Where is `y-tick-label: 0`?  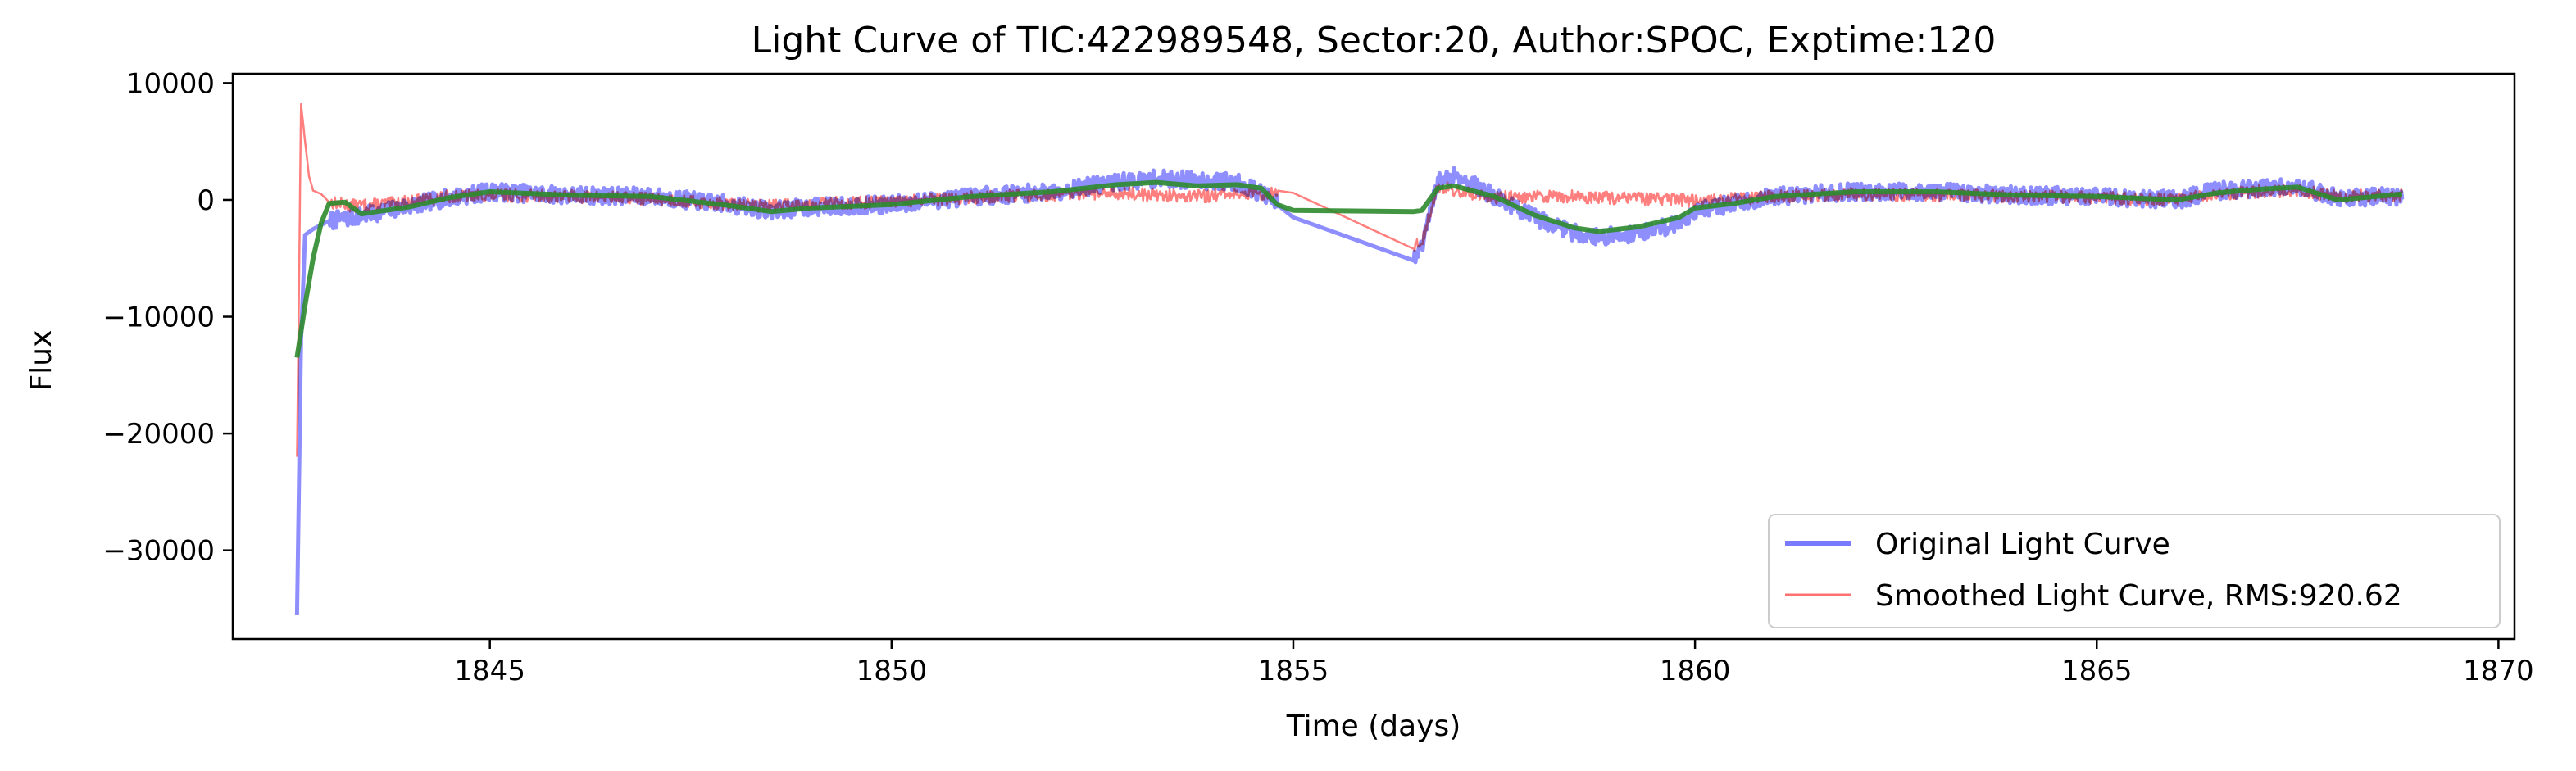
y-tick-label: 0 is located at coordinates (206, 200).